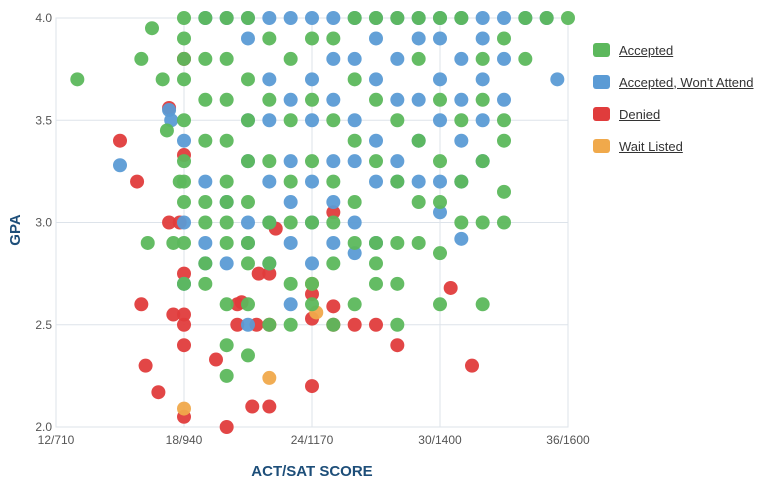  Describe the element at coordinates (312, 440) in the screenshot. I see `x-tick-label: 24/1170` at that location.